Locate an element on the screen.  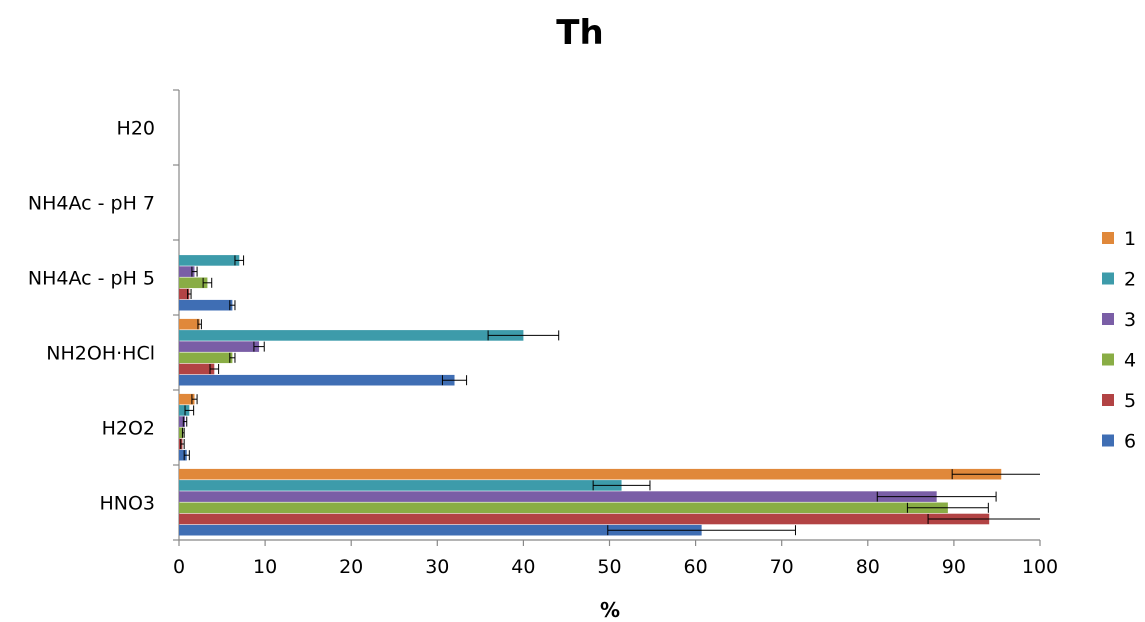
x-tick-label: 100 is located at coordinates (1040, 567).